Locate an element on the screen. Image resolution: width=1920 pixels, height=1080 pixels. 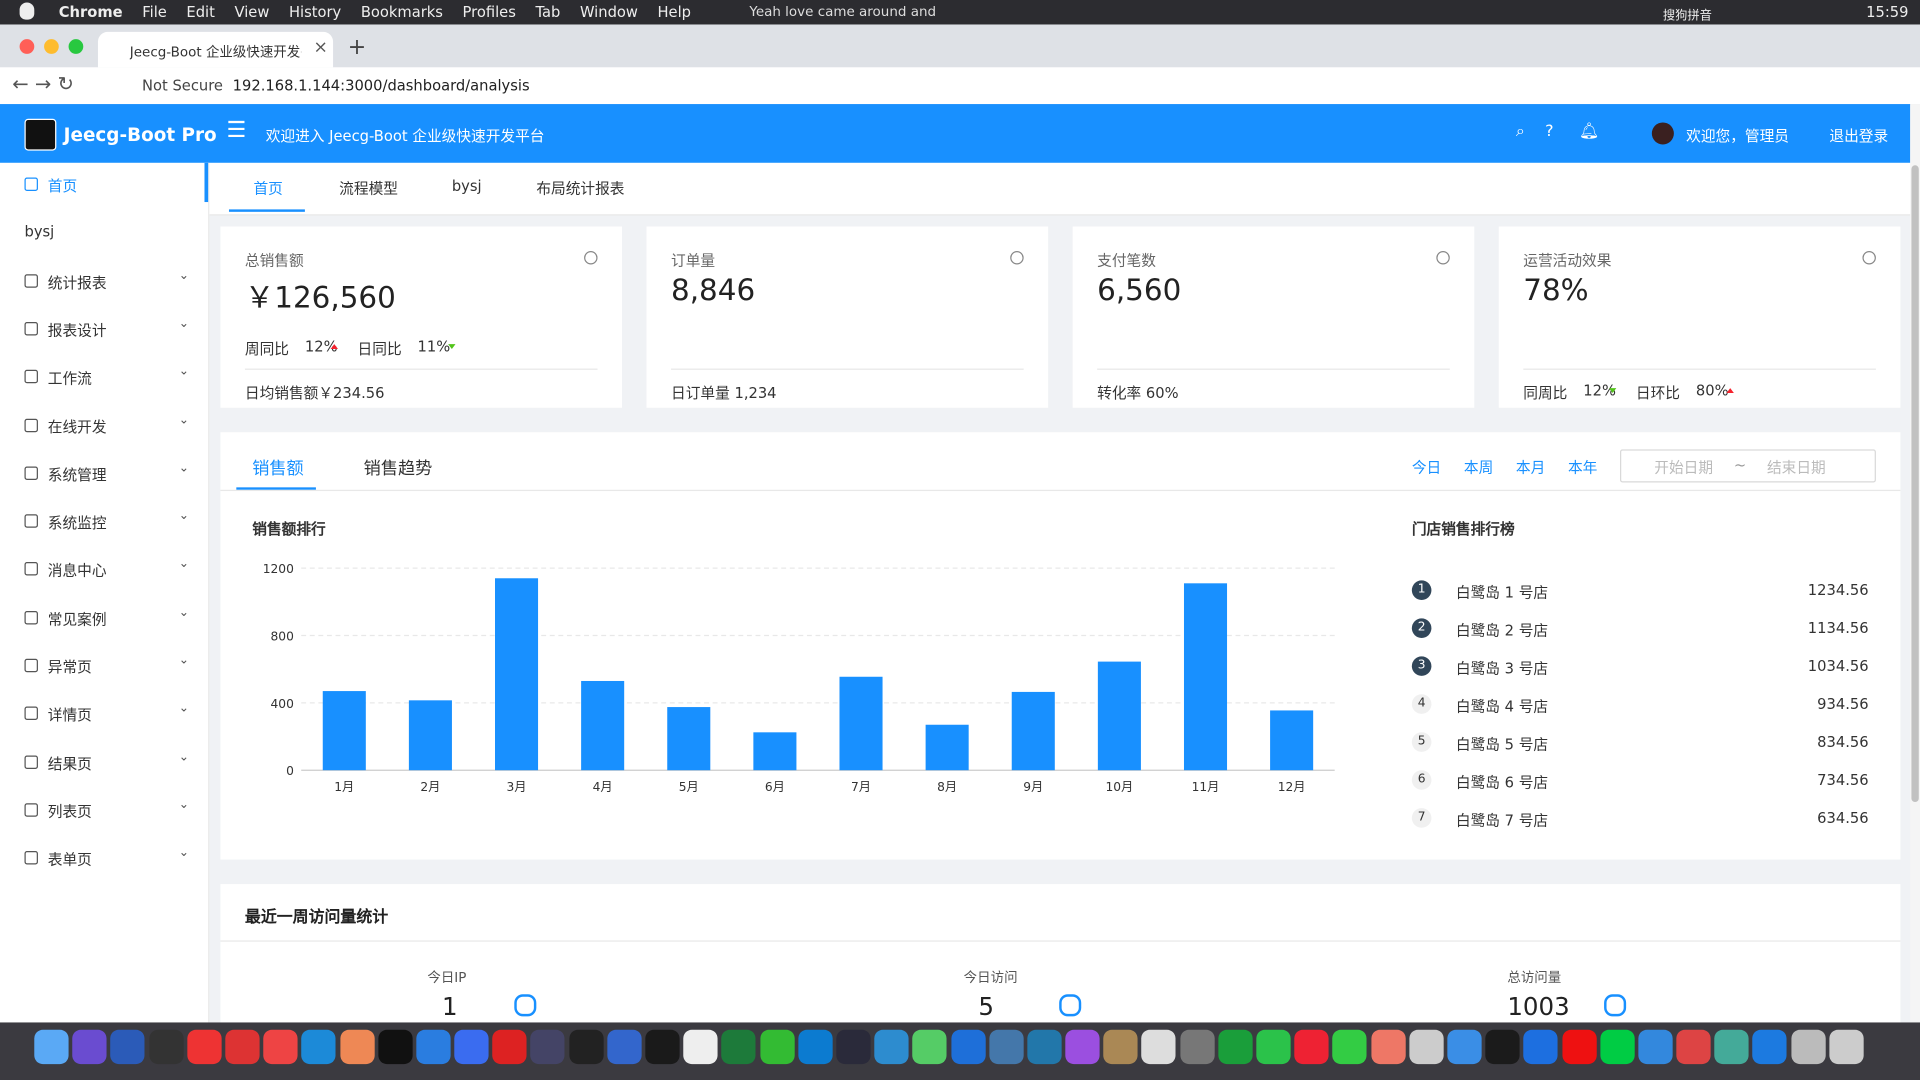
panel-tab: 销售额 is located at coordinates (278, 469).